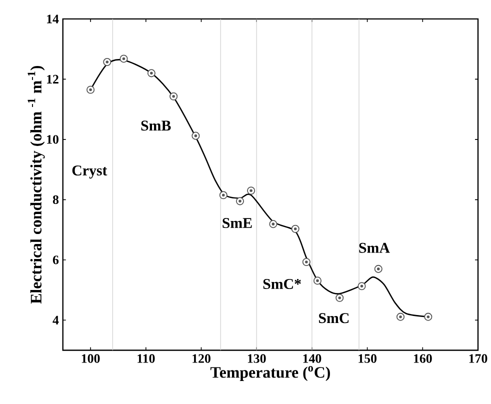 Image resolution: width=491 pixels, height=404 pixels. I want to click on x-axis-title: Temperature ($^{o}$C), so click(270, 373).